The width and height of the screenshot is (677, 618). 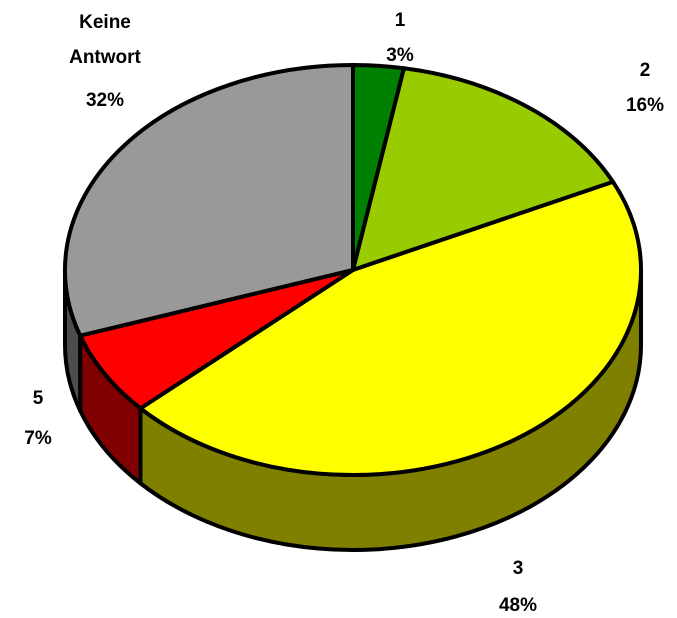 I want to click on category-label: 1, so click(x=400, y=20).